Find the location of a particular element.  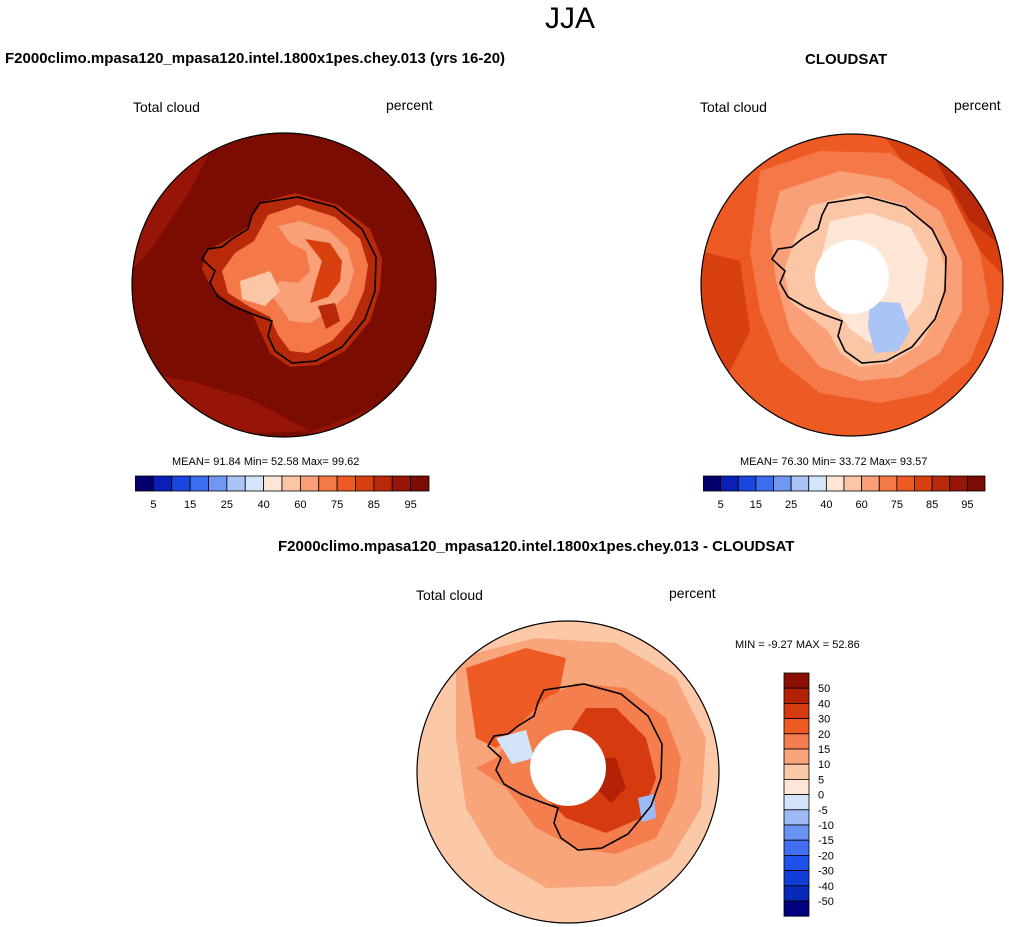

panel1-units-label: percent is located at coordinates (409, 105).